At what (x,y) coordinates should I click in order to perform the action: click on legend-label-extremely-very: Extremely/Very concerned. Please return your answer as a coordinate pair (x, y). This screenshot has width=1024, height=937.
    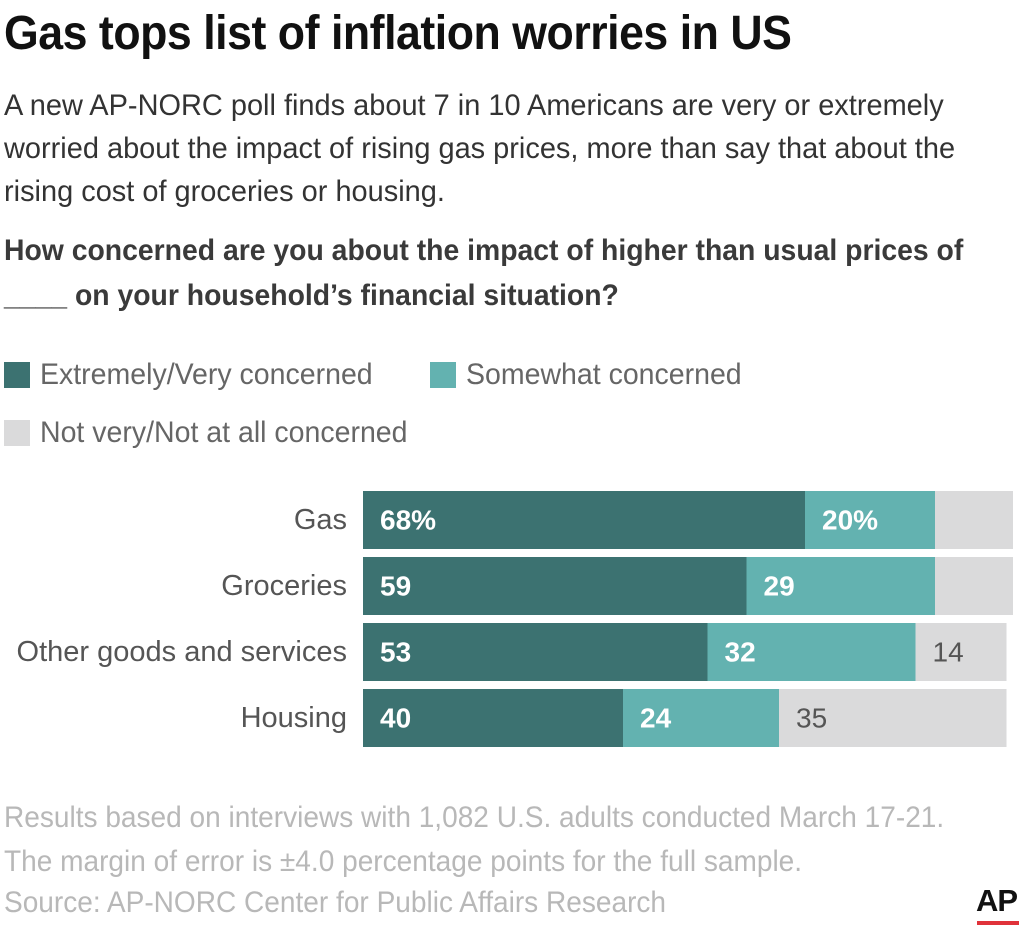
    Looking at the image, I should click on (206, 374).